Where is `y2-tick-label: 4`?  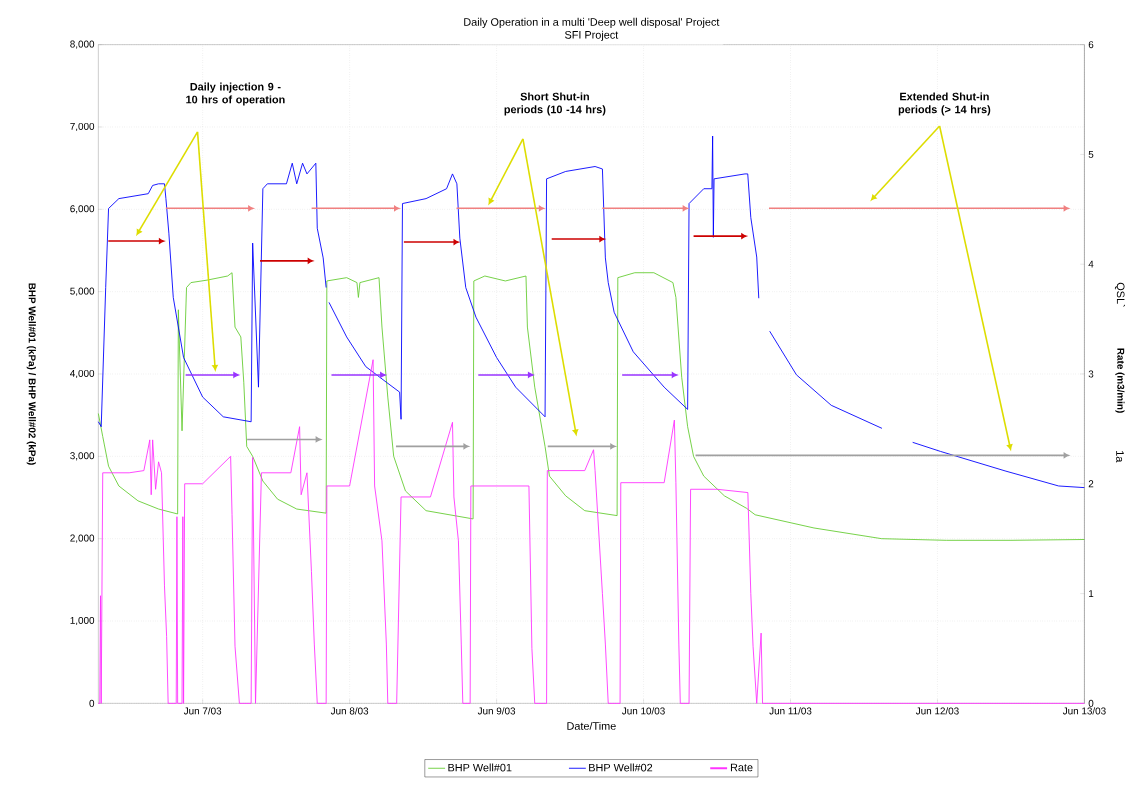
y2-tick-label: 4 is located at coordinates (1091, 264).